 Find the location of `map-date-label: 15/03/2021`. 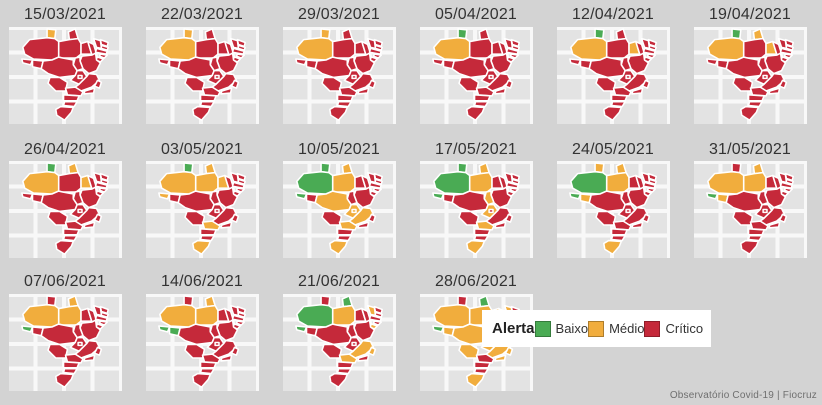

map-date-label: 15/03/2021 is located at coordinates (65, 14).